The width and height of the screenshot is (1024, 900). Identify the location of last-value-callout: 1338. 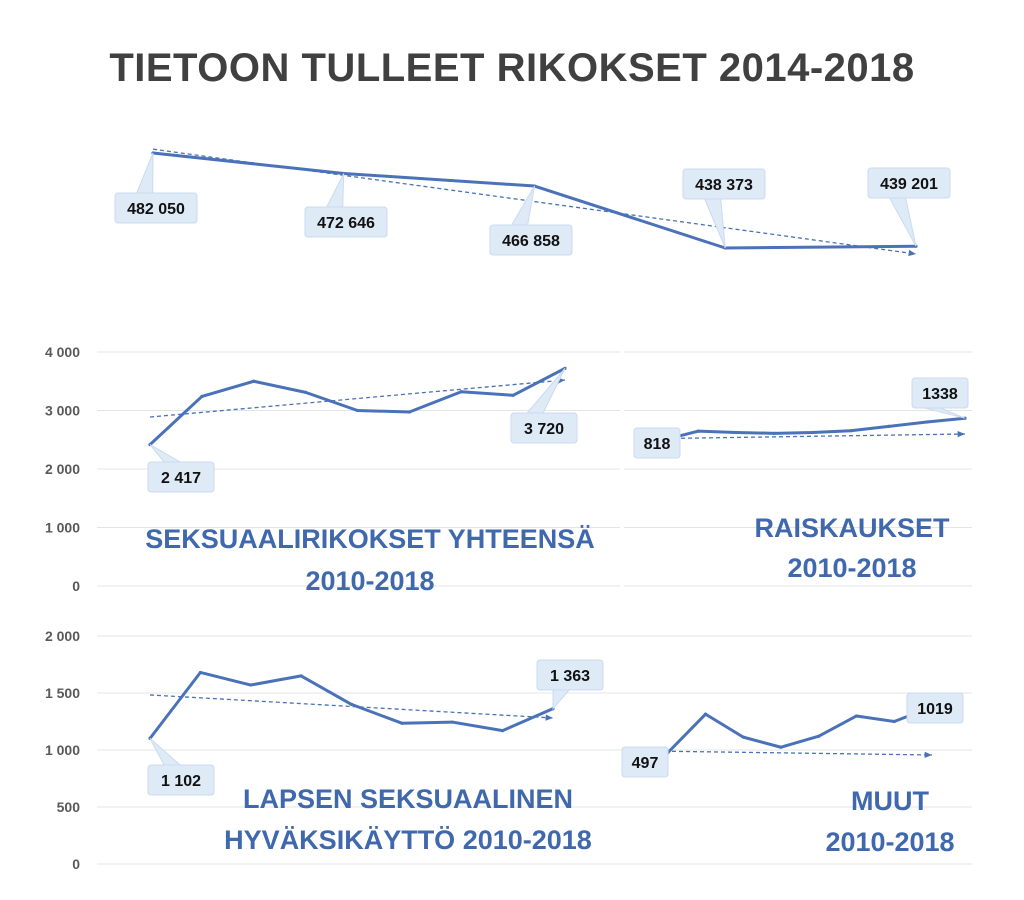
(940, 398).